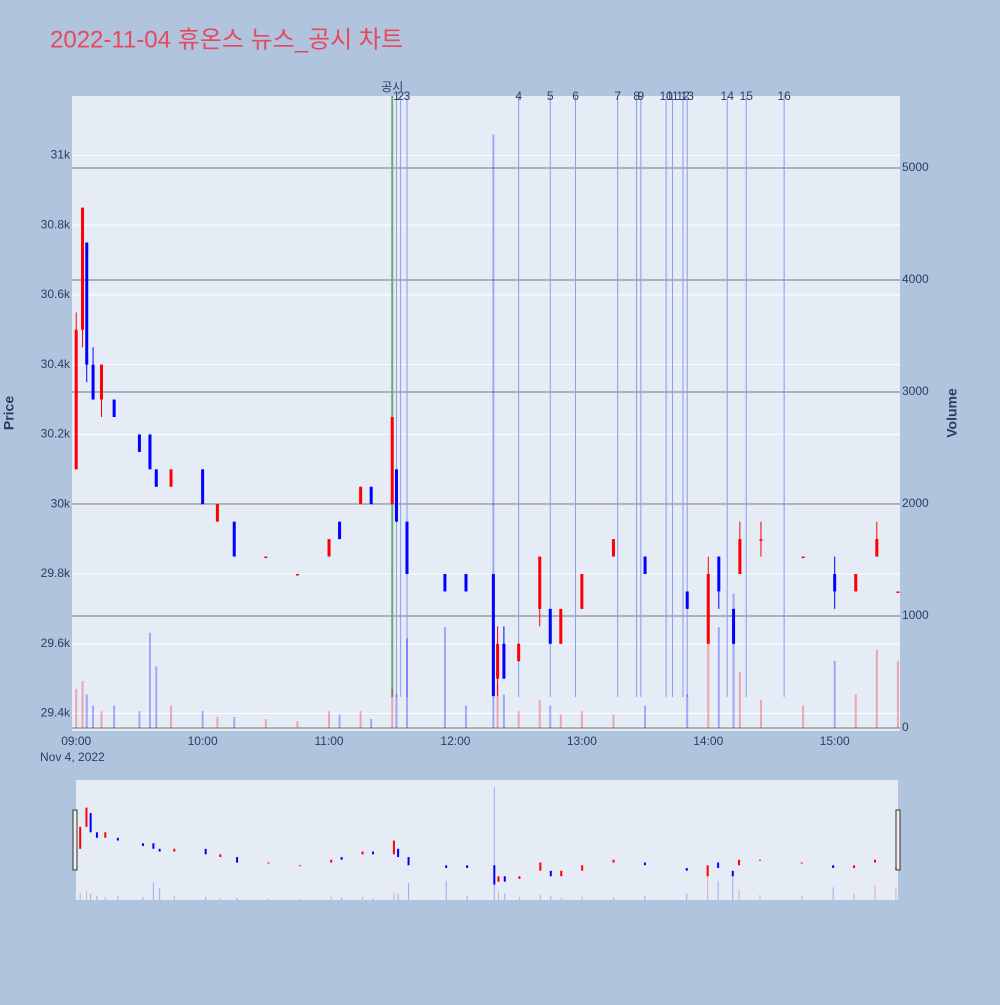 The width and height of the screenshot is (1000, 1005). Describe the element at coordinates (550, 96) in the screenshot. I see `disclosure-number: 5` at that location.